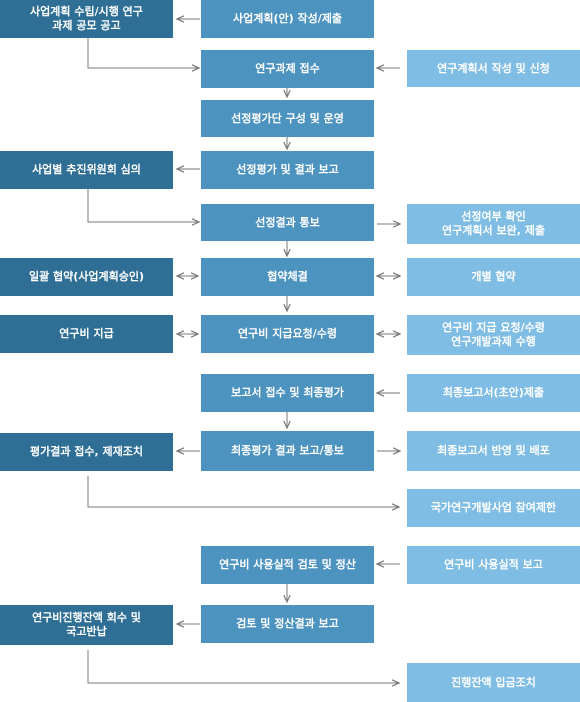 This screenshot has height=702, width=580. I want to click on fund-request-box: 연구비 지급요청/수령, so click(287, 334).